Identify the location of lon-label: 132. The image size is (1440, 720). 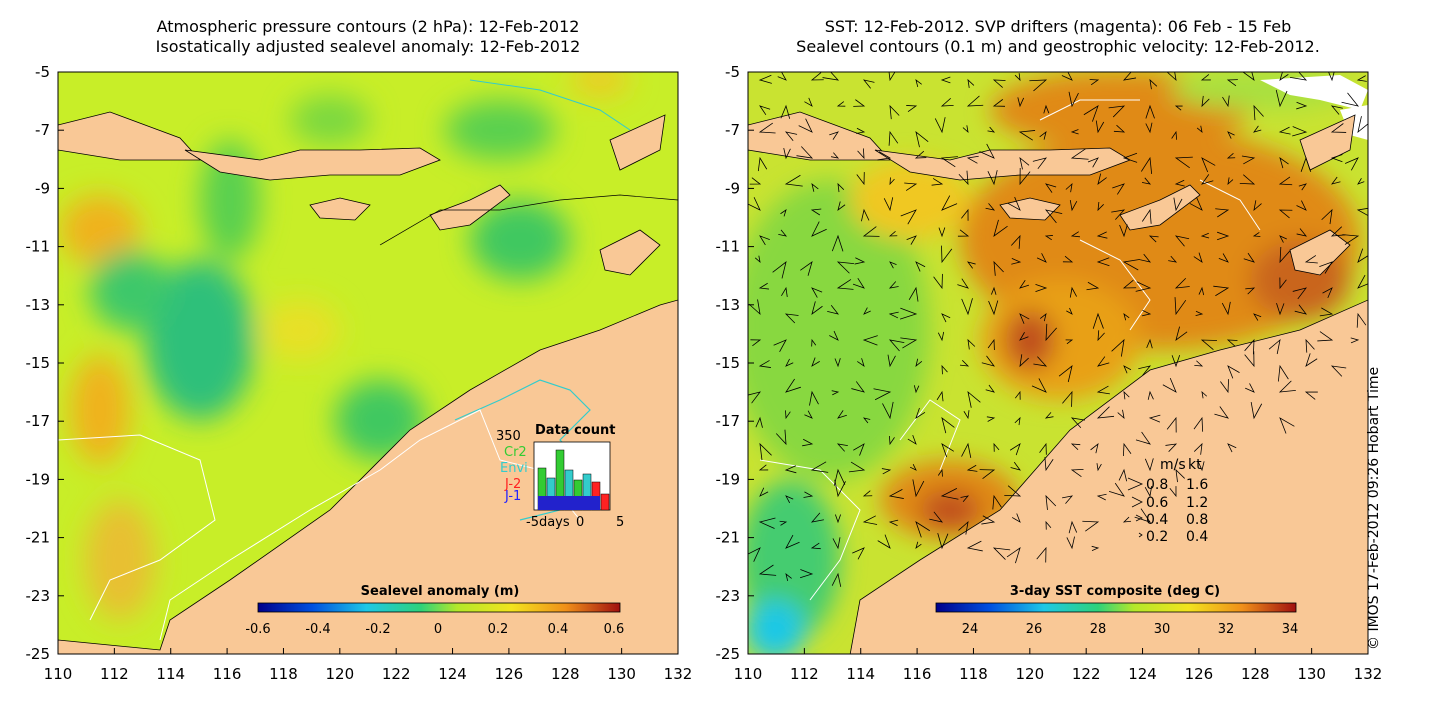
(678, 674).